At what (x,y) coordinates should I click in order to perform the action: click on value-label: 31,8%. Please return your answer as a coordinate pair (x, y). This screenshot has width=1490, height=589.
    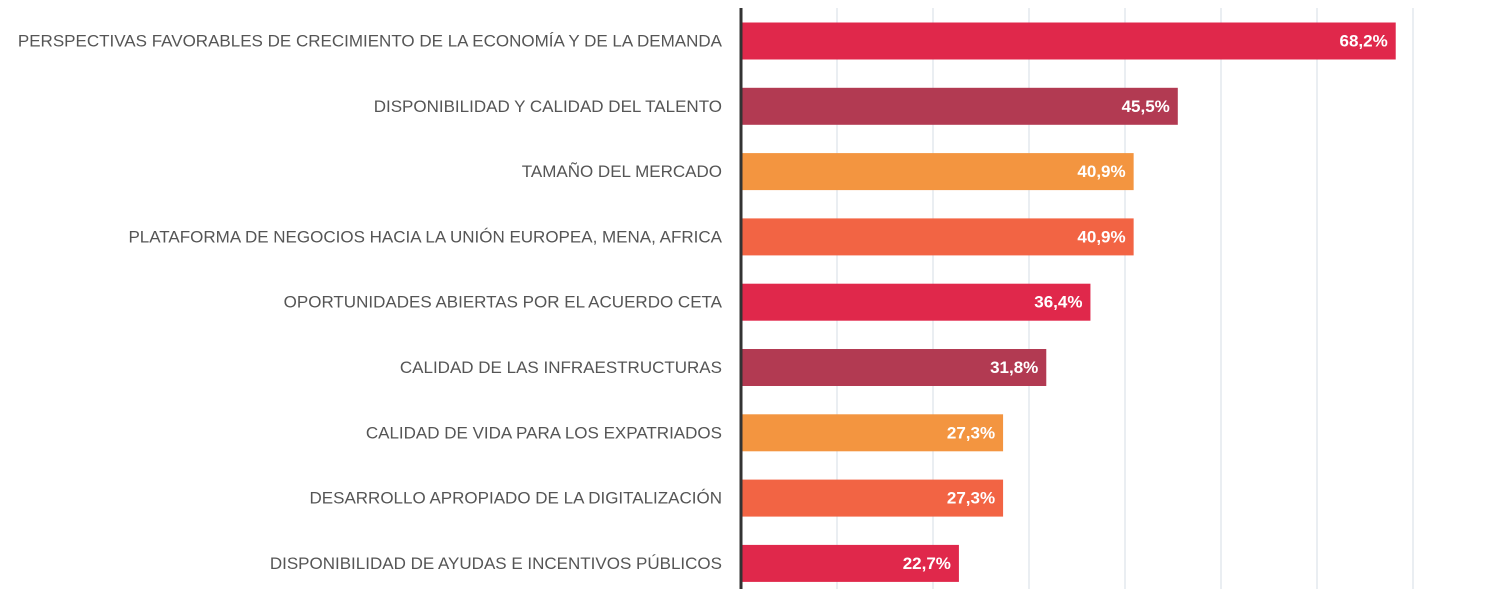
    Looking at the image, I should click on (1014, 367).